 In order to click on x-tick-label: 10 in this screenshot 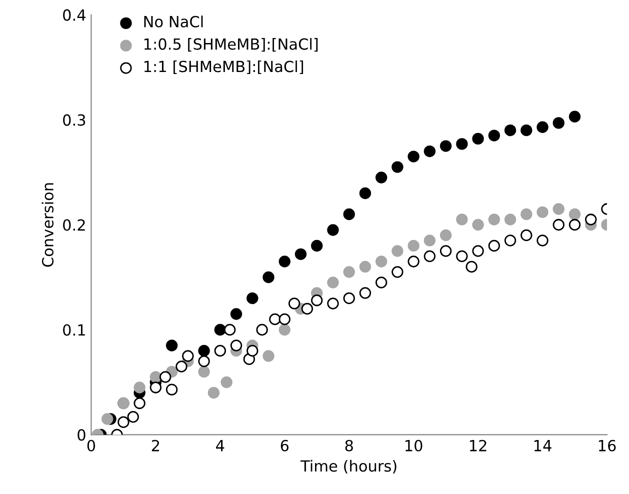, I will do `click(414, 446)`.